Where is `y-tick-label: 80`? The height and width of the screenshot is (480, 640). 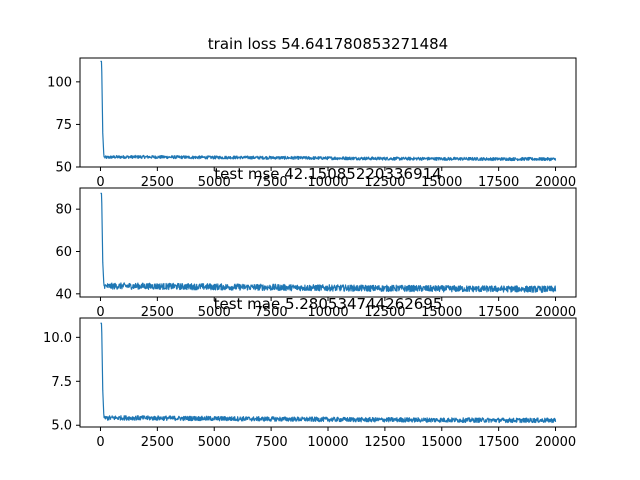 y-tick-label: 80 is located at coordinates (63, 210).